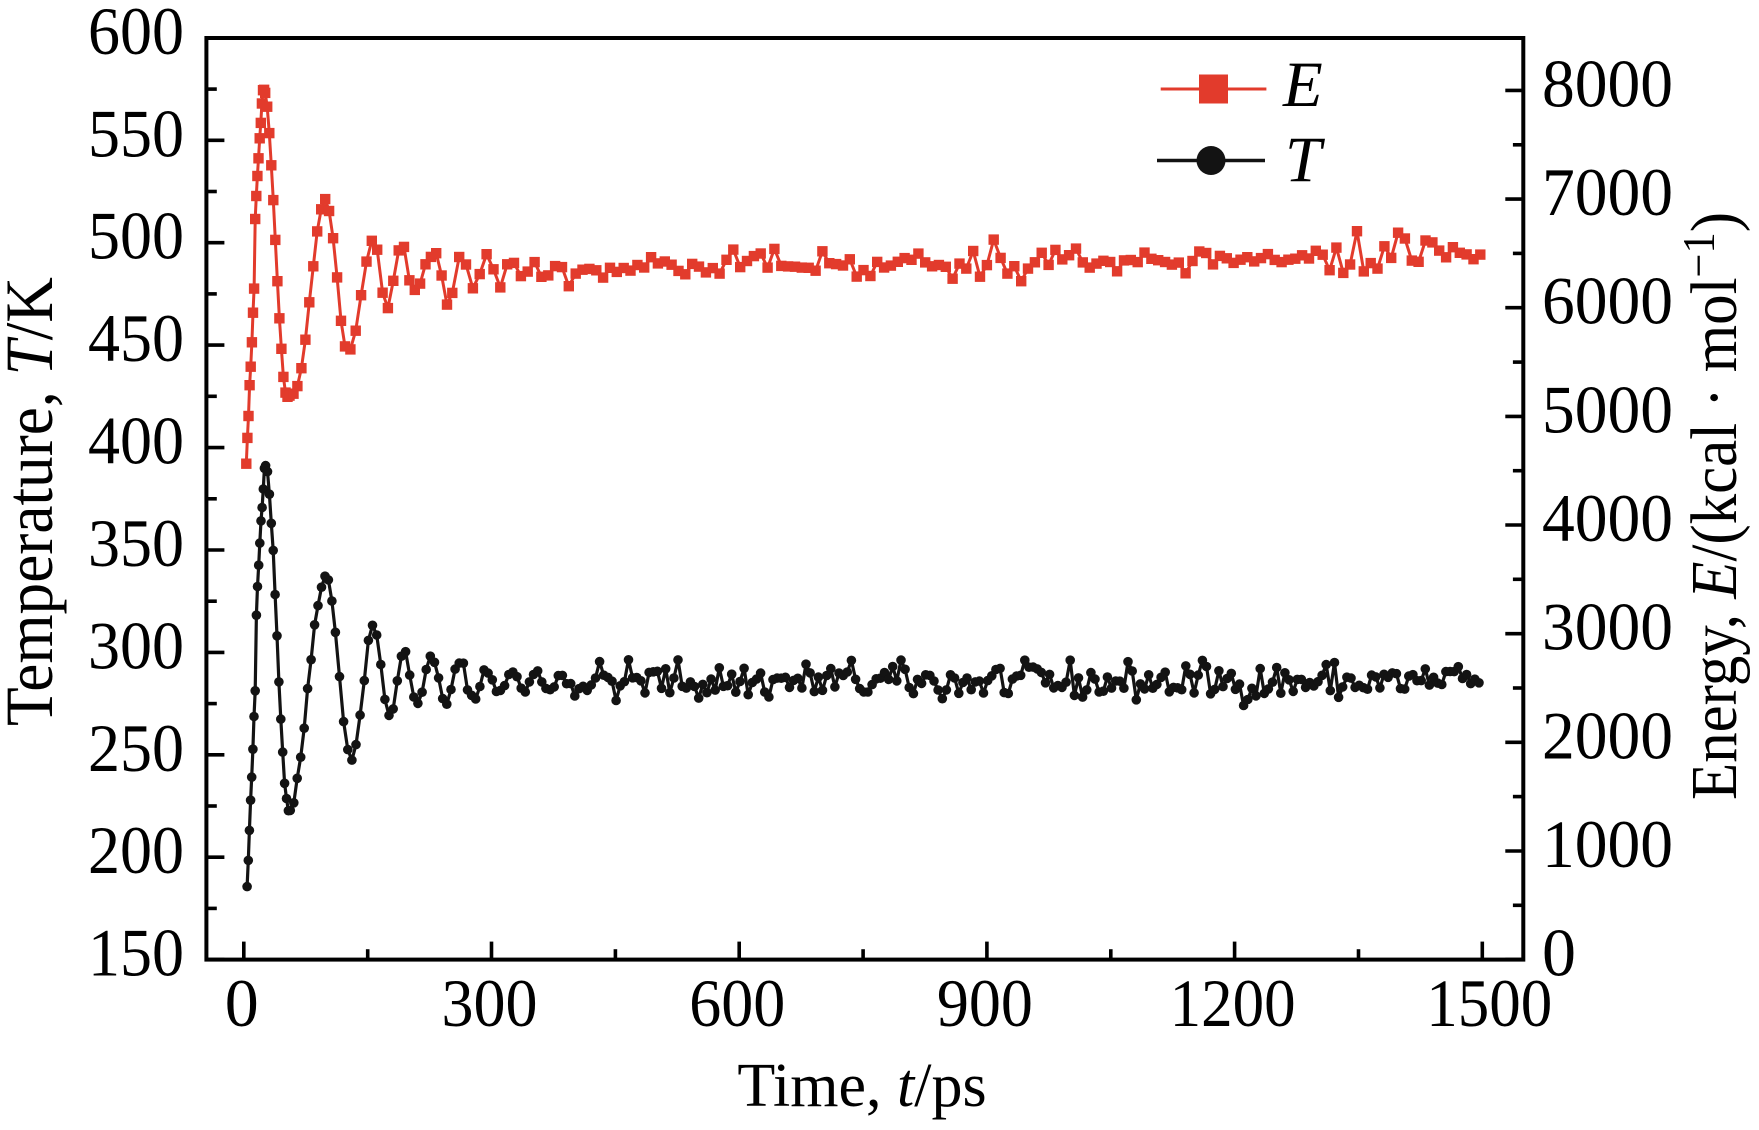 This screenshot has width=1759, height=1130. What do you see at coordinates (136, 850) in the screenshot?
I see `svg-text: 200` at bounding box center [136, 850].